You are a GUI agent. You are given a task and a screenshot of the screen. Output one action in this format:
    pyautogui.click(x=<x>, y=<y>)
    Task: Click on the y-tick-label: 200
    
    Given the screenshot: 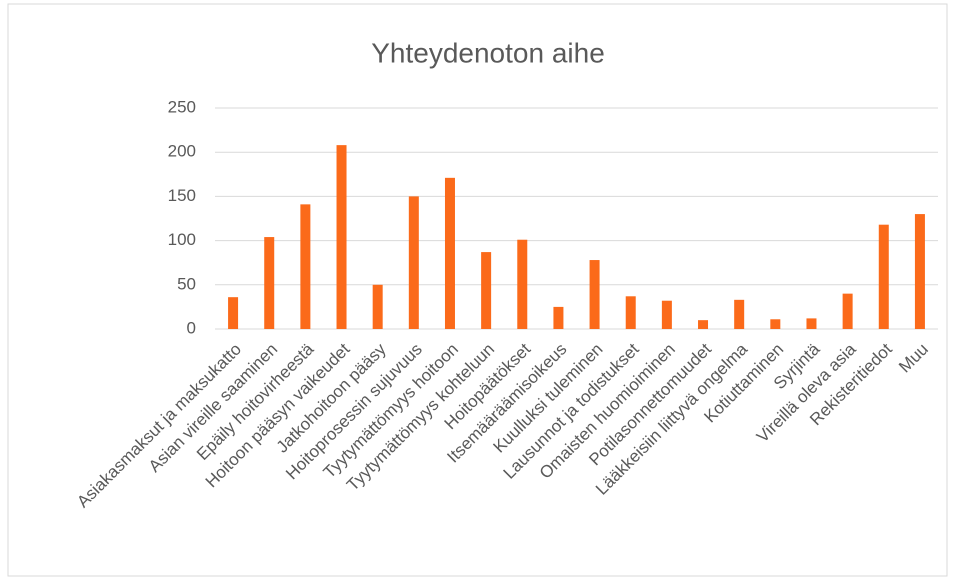 What is the action you would take?
    pyautogui.click(x=182, y=151)
    